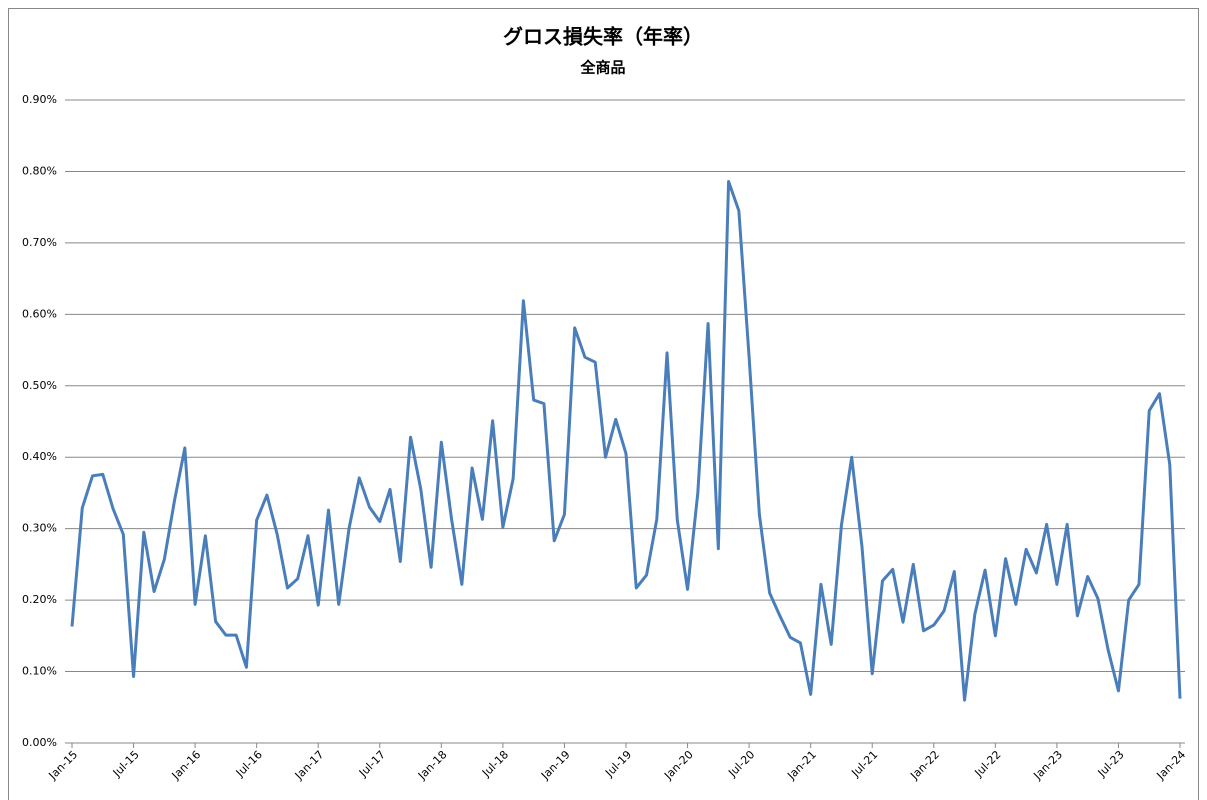  I want to click on chart-title: グロス損失率（年率）, so click(603, 37).